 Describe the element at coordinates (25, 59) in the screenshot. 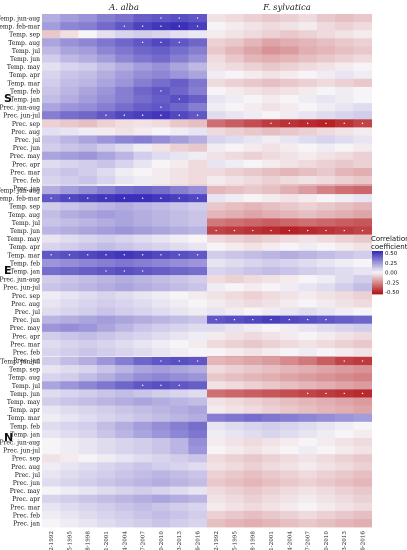

I see `row-label: Temp. jun` at that location.